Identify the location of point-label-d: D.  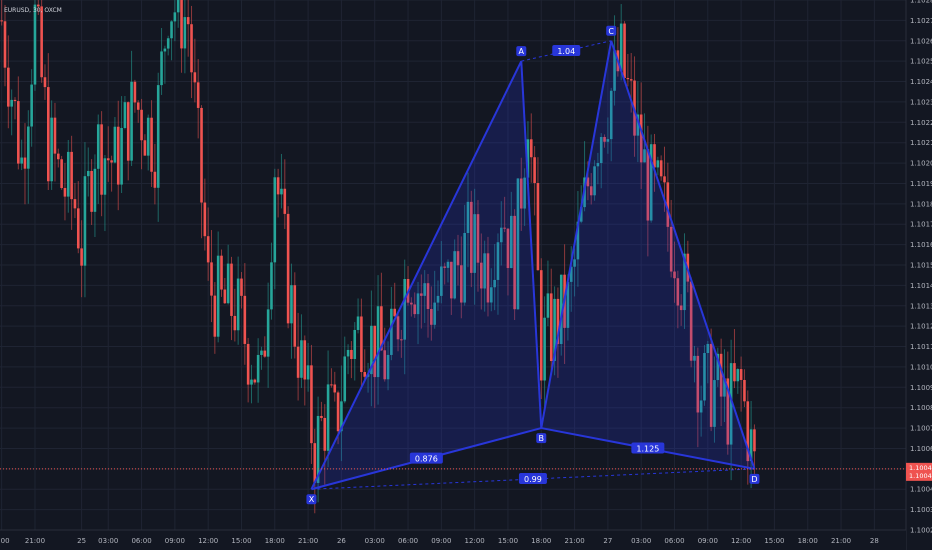
(754, 479).